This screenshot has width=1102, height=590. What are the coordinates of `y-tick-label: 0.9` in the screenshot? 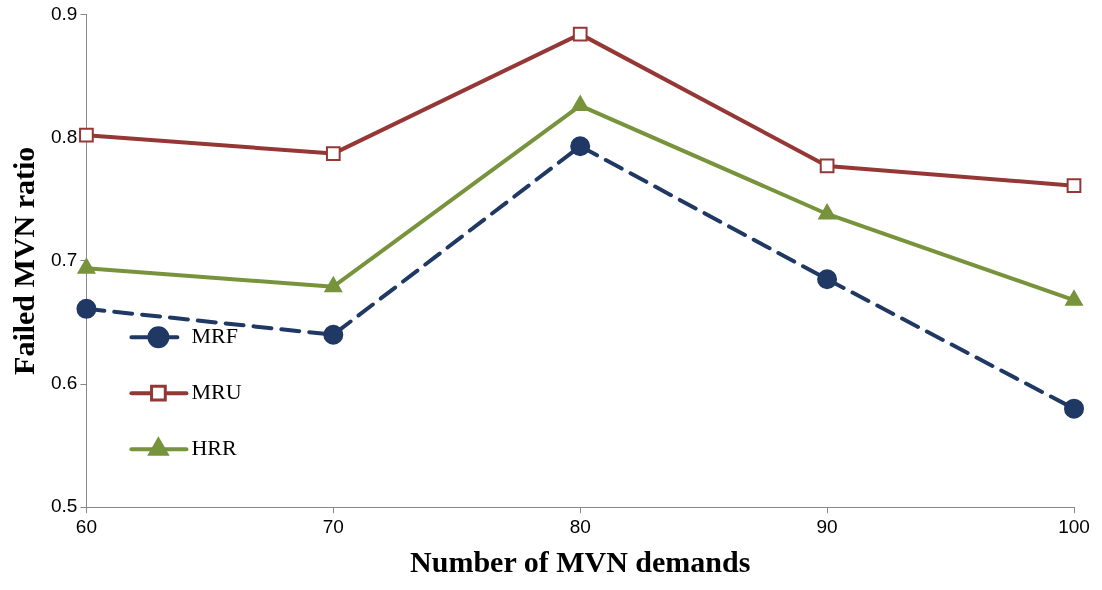 It's located at (64, 13).